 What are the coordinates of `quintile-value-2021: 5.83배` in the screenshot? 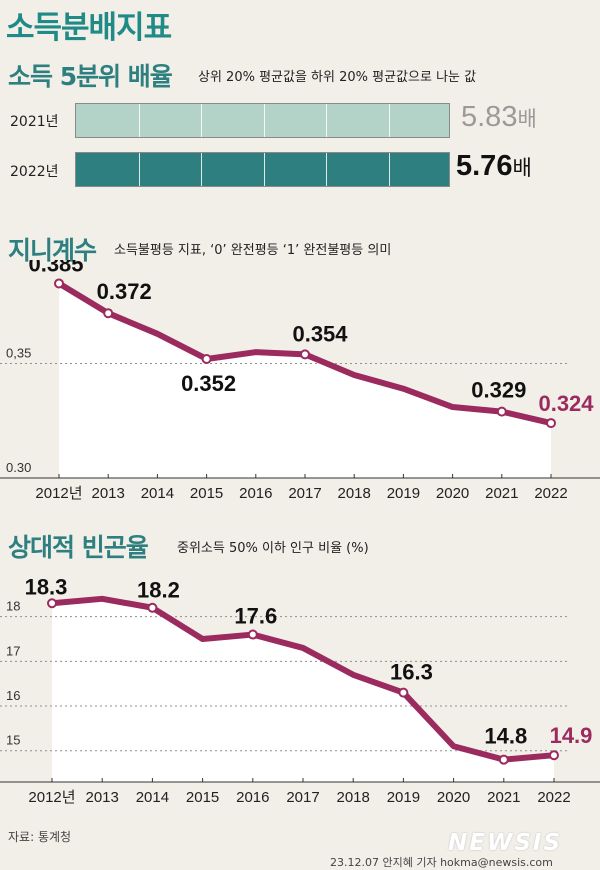 It's located at (499, 117).